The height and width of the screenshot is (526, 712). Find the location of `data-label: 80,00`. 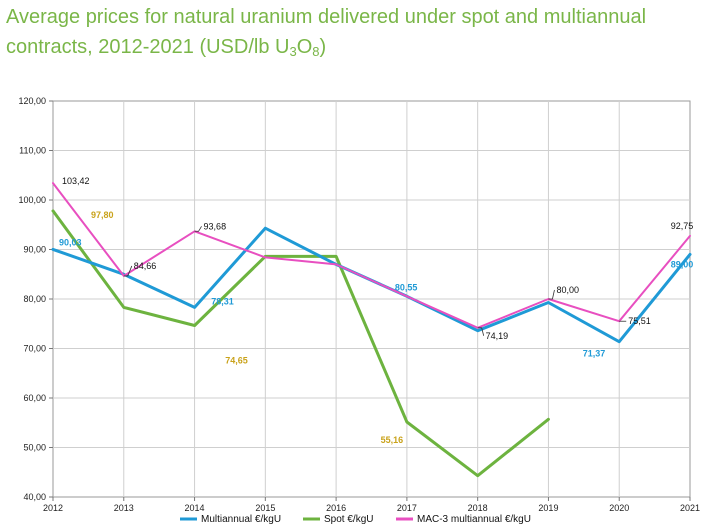

data-label: 80,00 is located at coordinates (567, 290).